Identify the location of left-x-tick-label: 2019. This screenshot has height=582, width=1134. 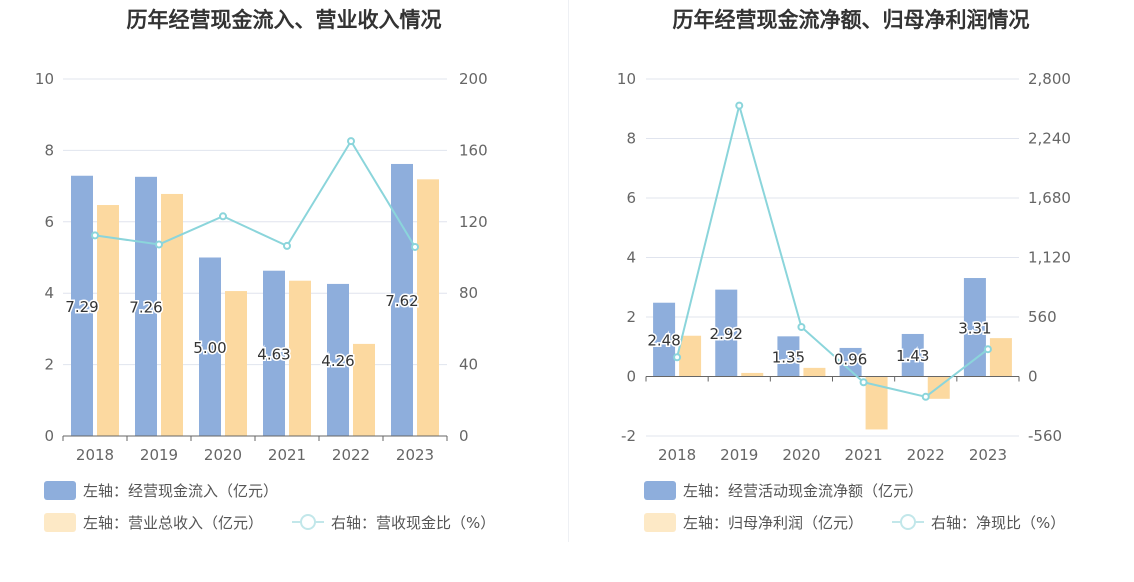
(159, 455).